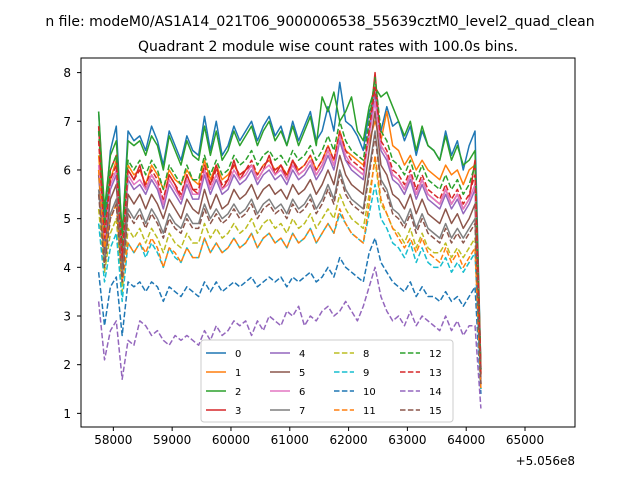 The image size is (640, 480). Describe the element at coordinates (67, 365) in the screenshot. I see `y-tick-label: 2` at that location.